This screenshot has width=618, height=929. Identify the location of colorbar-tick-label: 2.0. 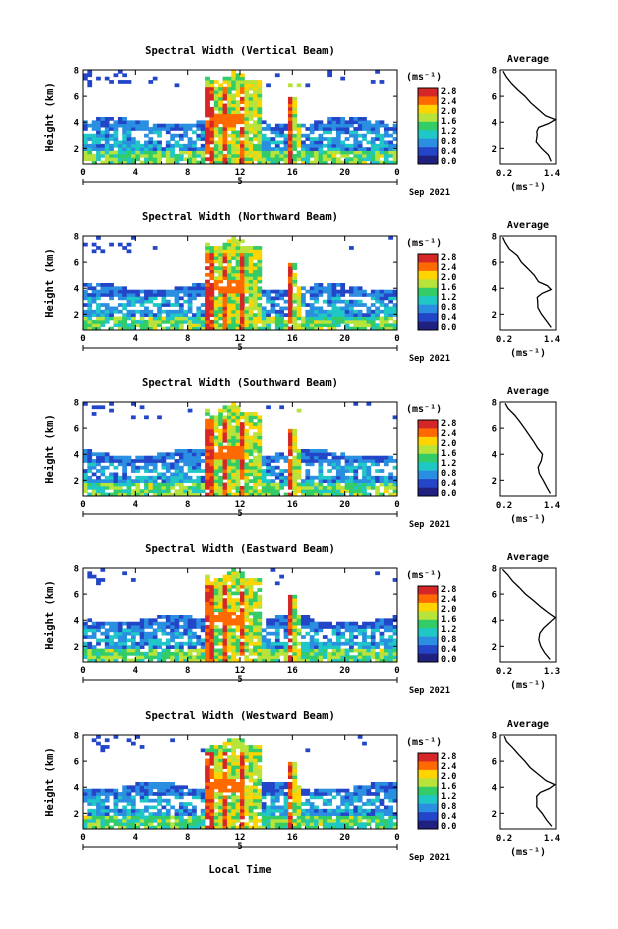
(448, 444).